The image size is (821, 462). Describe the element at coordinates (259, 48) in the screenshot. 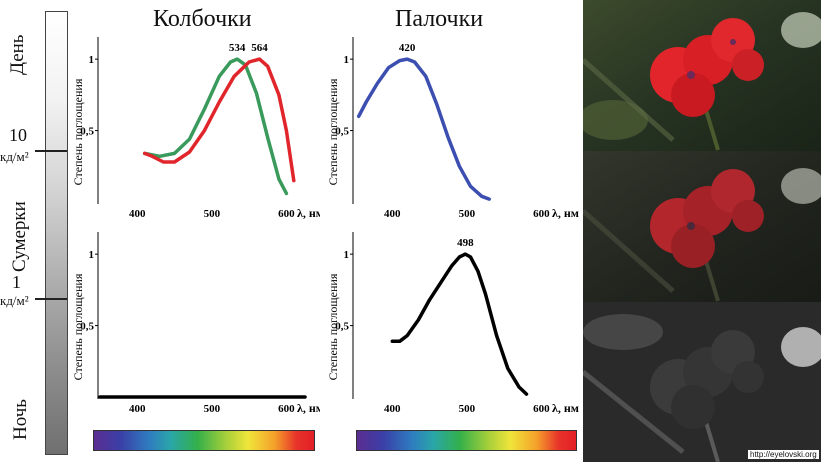

I see `peak-label-564: 564` at that location.